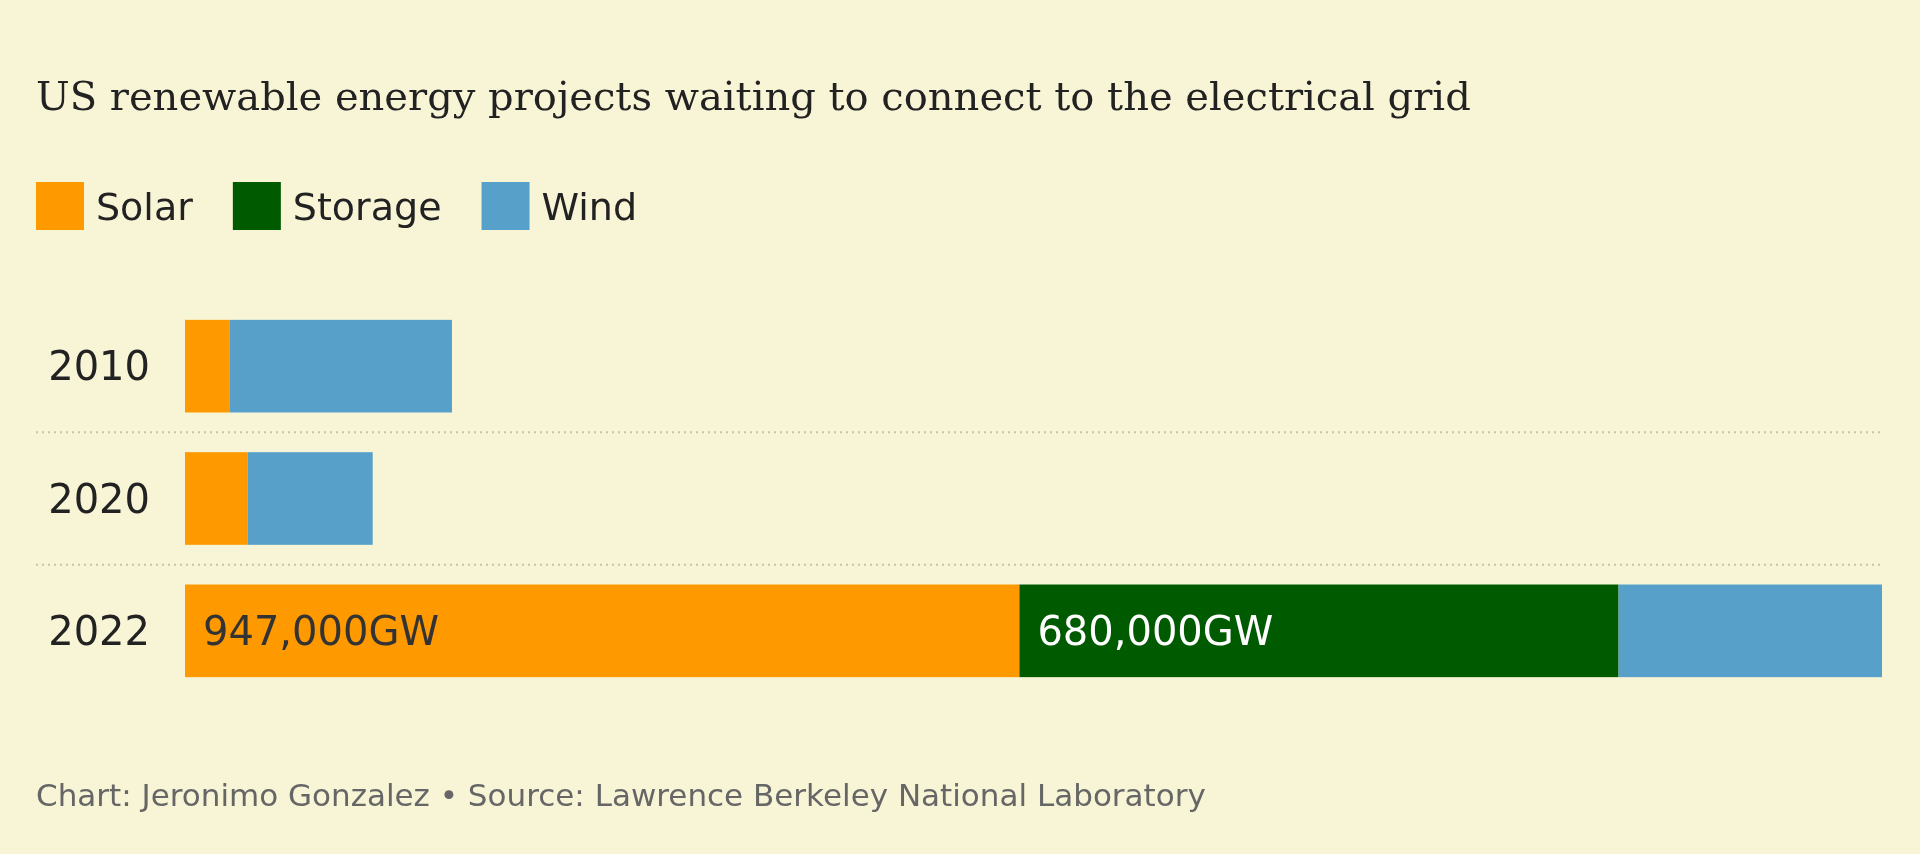 The height and width of the screenshot is (854, 1920). What do you see at coordinates (145, 207) in the screenshot?
I see `legend-label: Solar` at bounding box center [145, 207].